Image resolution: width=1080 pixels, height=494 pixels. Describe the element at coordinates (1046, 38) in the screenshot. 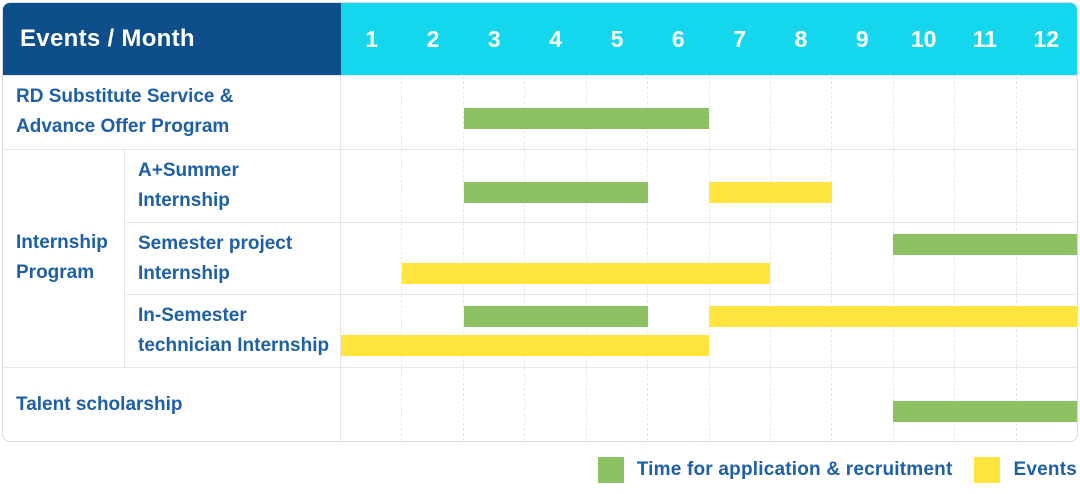

I see `month-header-12: 12` at that location.